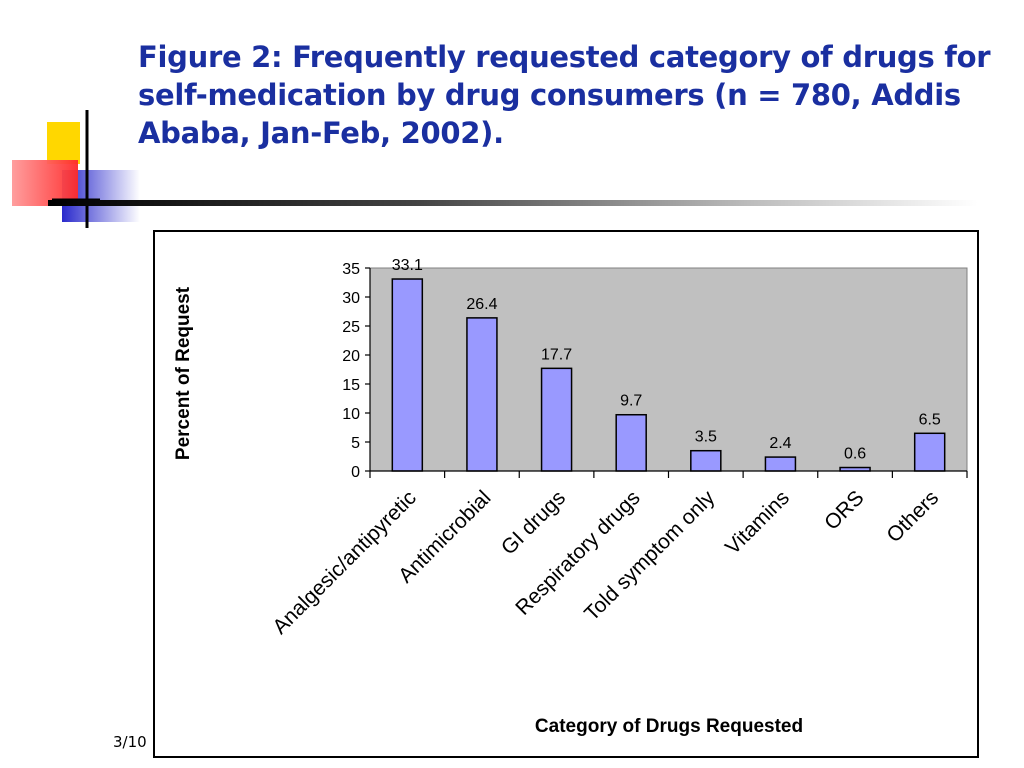 The width and height of the screenshot is (1024, 768). What do you see at coordinates (577, 552) in the screenshot?
I see `x-tick-label: Respiratory drugs` at bounding box center [577, 552].